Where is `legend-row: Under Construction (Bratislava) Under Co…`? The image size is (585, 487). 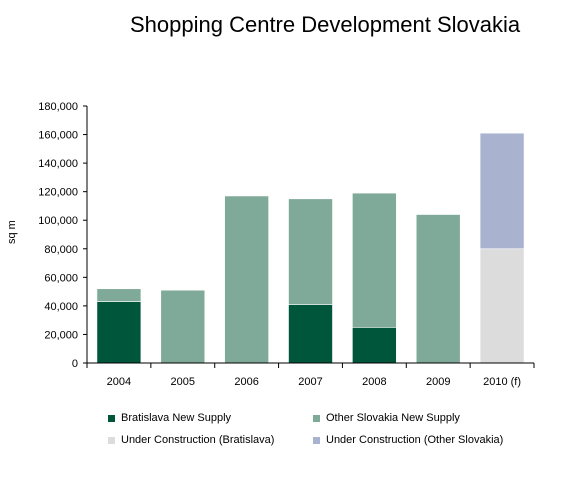
legend-row: Under Construction (Bratislava) Under Co… is located at coordinates (328, 440).